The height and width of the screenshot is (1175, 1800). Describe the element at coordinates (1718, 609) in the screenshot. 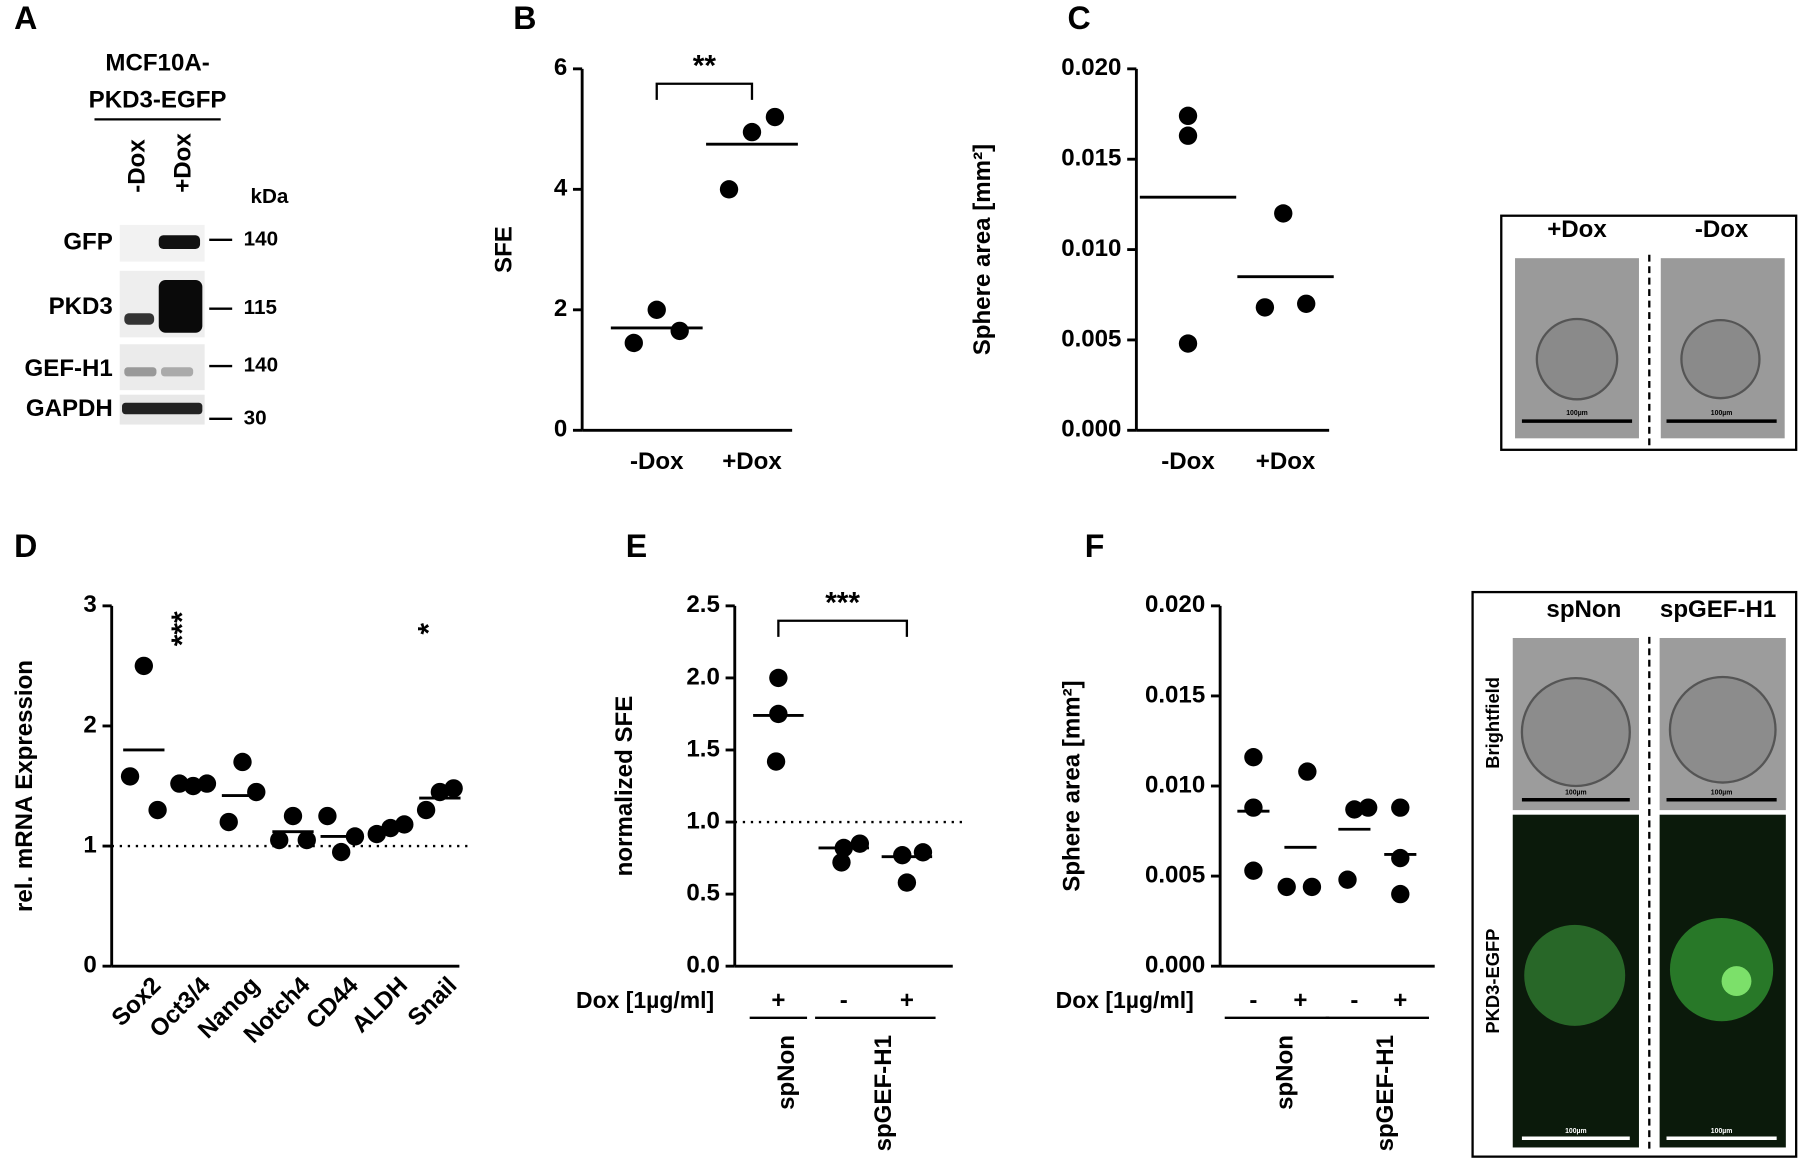

I see `column-label: spGEF-H1` at that location.